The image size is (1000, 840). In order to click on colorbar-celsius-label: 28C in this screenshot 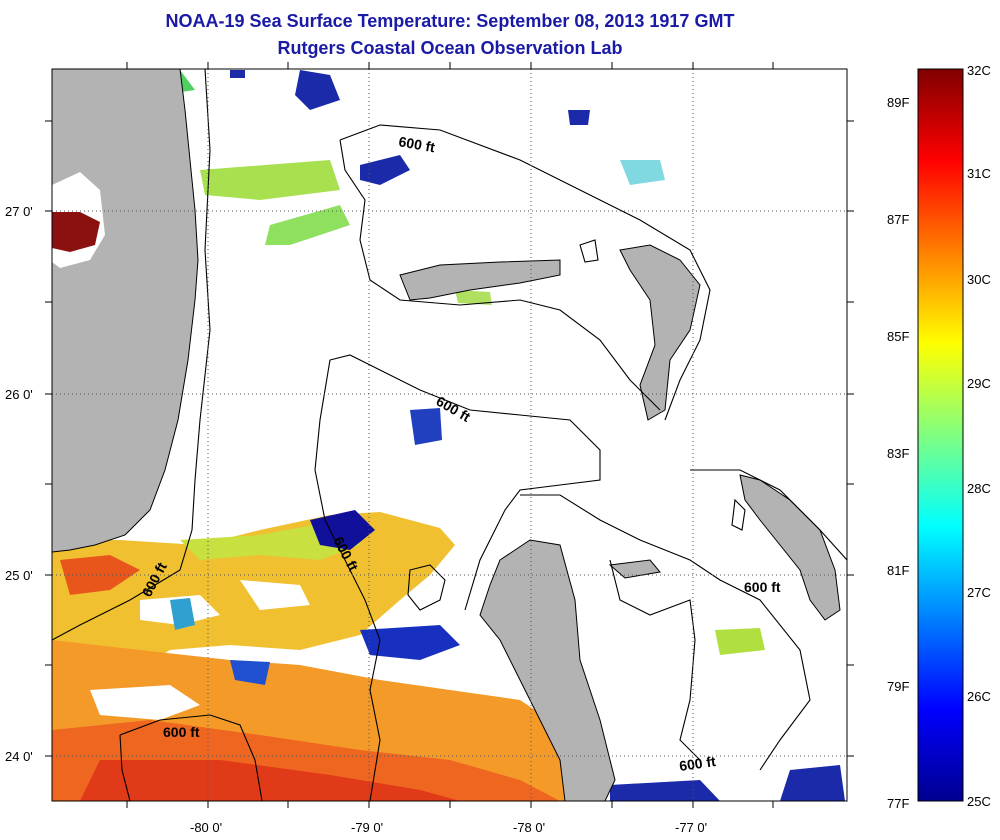, I will do `click(979, 488)`.